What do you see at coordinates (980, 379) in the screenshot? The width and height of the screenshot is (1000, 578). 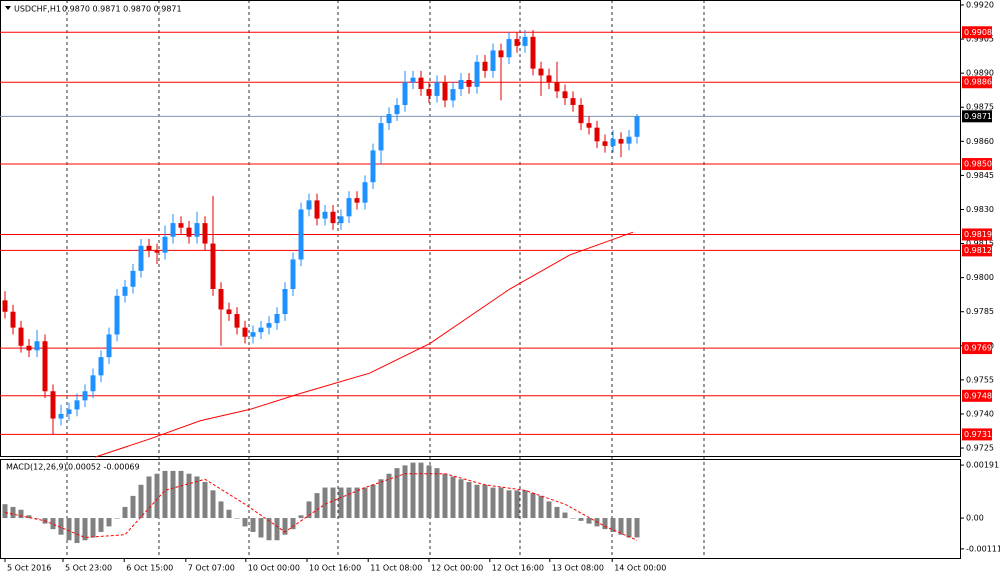 I see `y-tick-label: 0.9755` at bounding box center [980, 379].